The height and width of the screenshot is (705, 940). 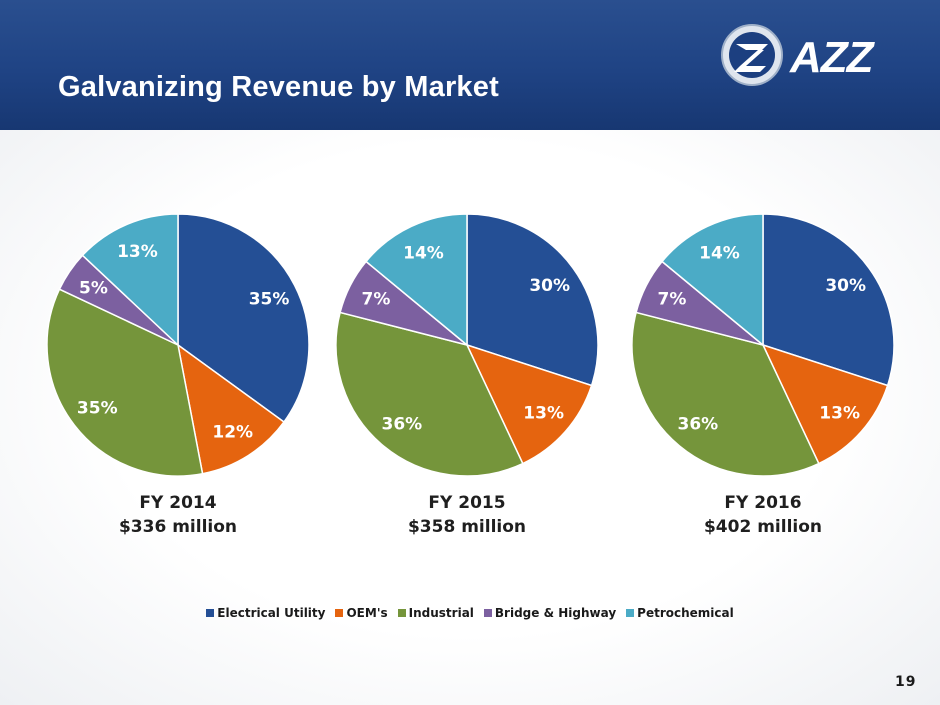 I want to click on pie-fy-2014: 35% 12% 35% 5% 13%, so click(x=178, y=345).